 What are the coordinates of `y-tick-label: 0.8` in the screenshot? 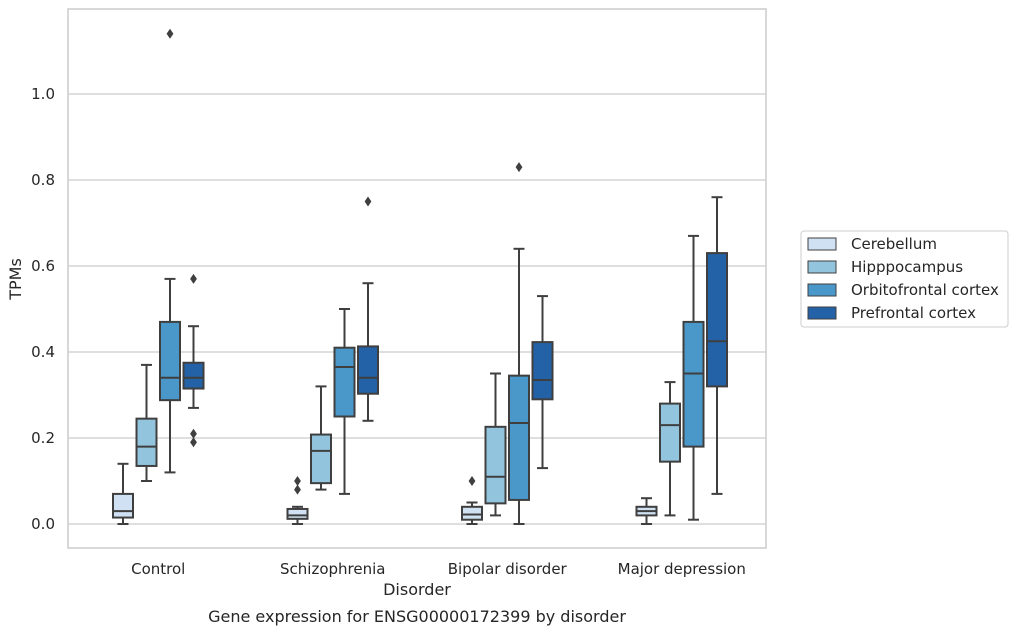 It's located at (43, 180).